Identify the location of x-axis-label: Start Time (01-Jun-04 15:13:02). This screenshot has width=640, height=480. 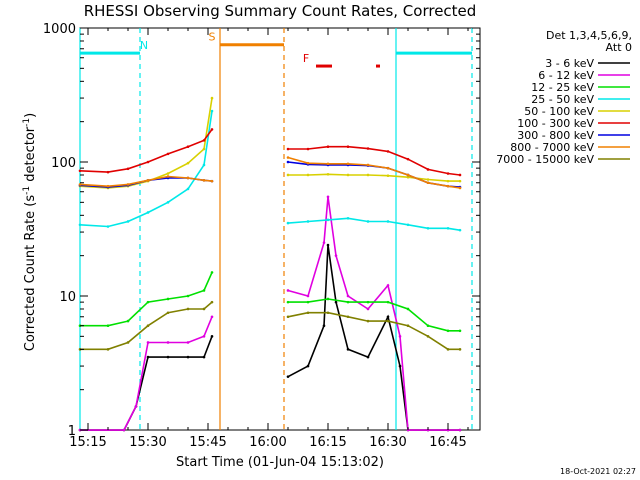
(280, 462).